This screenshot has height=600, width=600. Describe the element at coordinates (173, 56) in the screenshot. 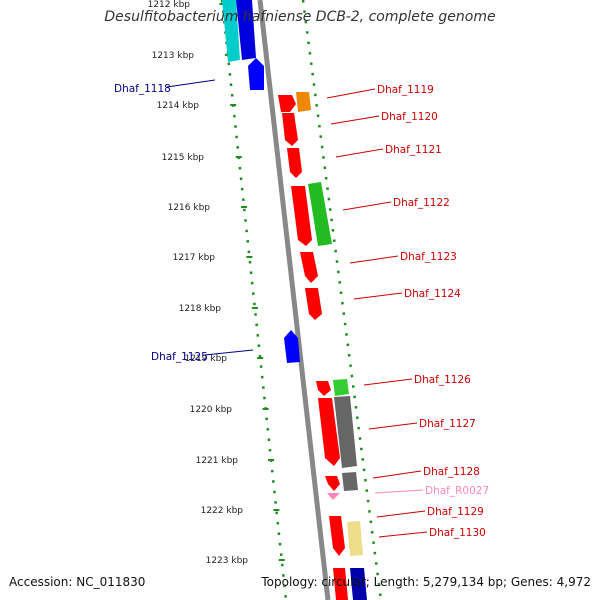

I see `kbp-tick-label: 1213 kbp` at that location.